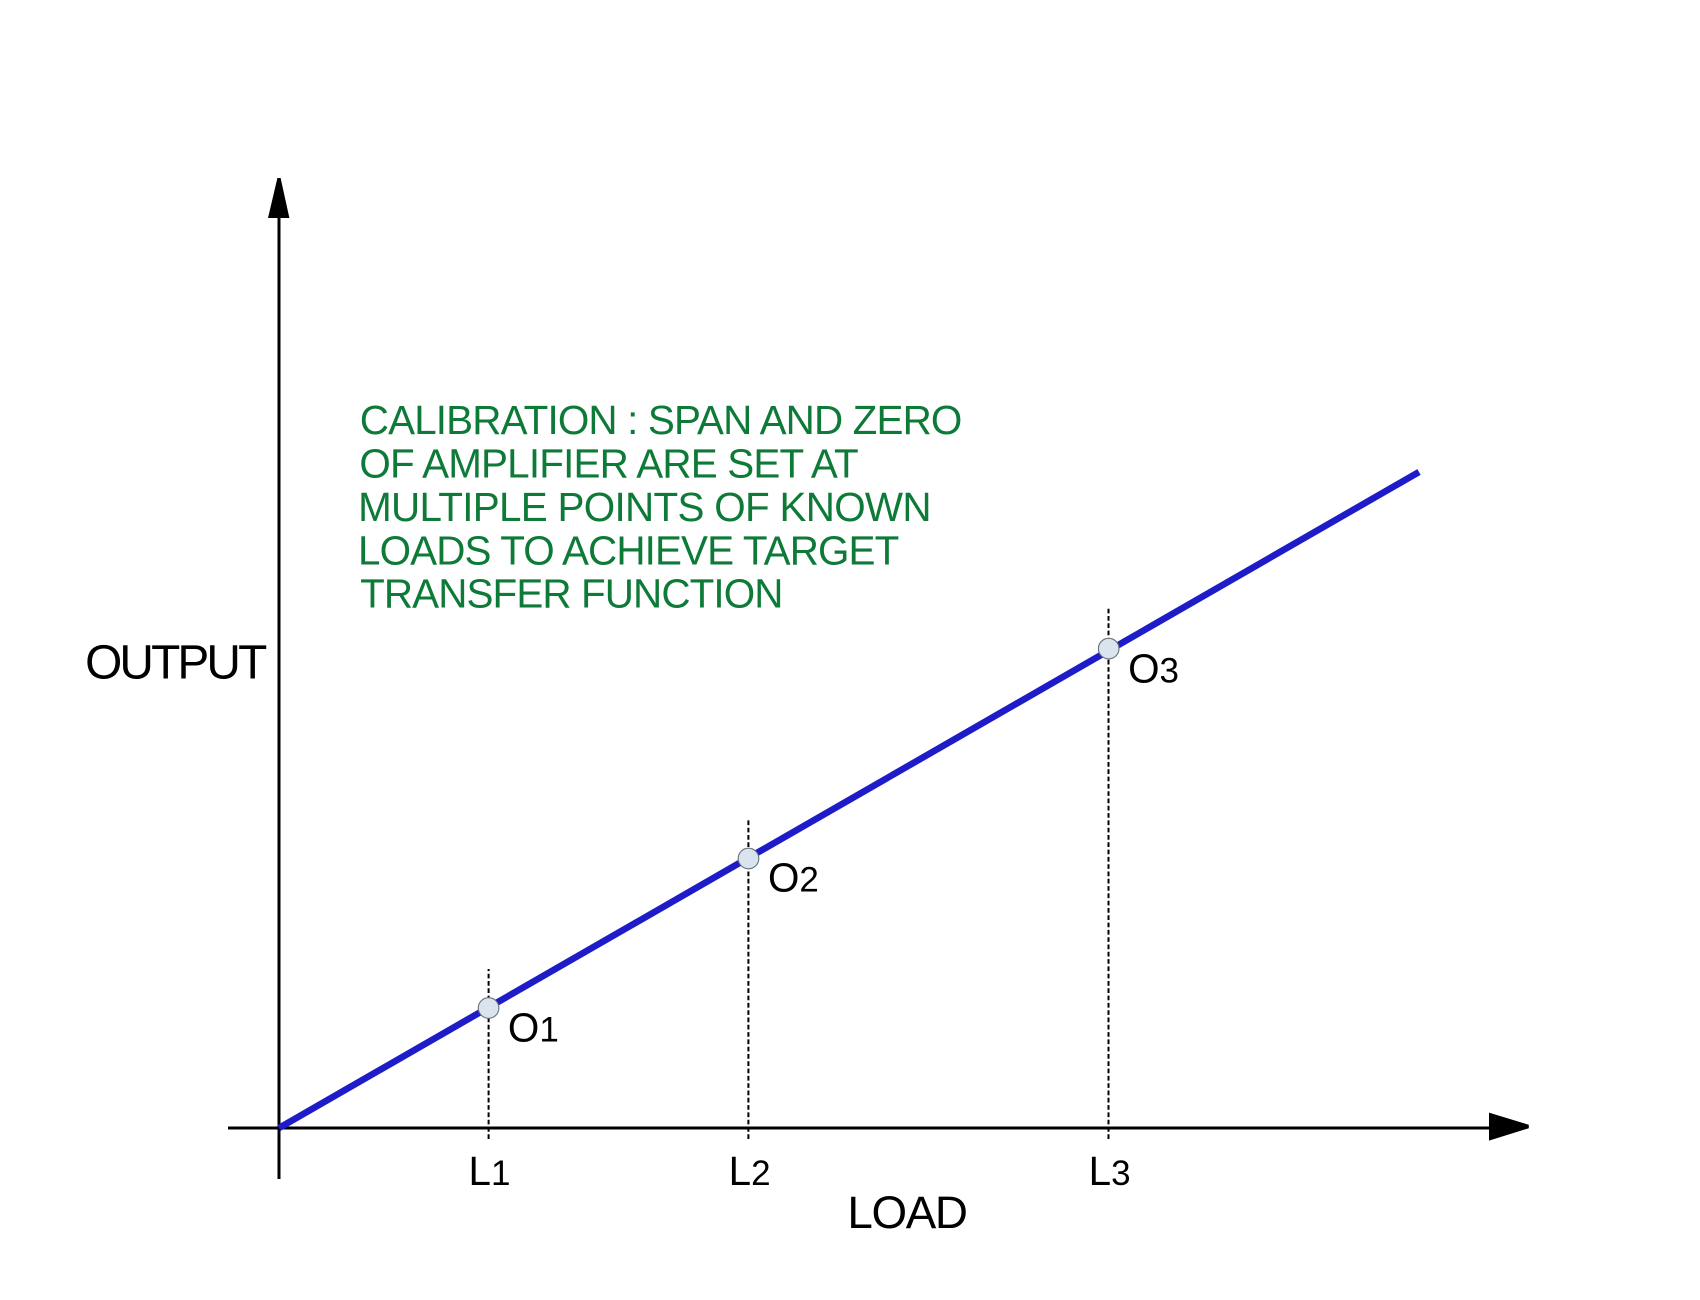  What do you see at coordinates (490, 1171) in the screenshot?
I see `svg-text: L1` at bounding box center [490, 1171].